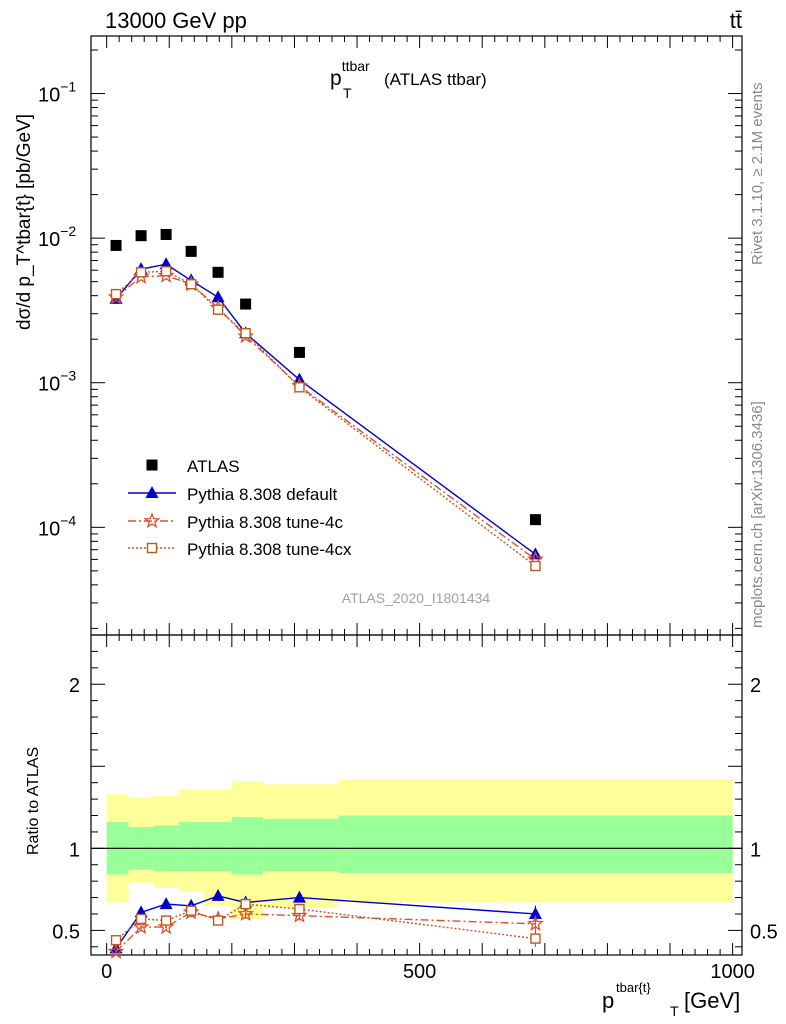  Describe the element at coordinates (416, 598) in the screenshot. I see `analysis-watermark: ATLAS_2020_I1801434` at that location.